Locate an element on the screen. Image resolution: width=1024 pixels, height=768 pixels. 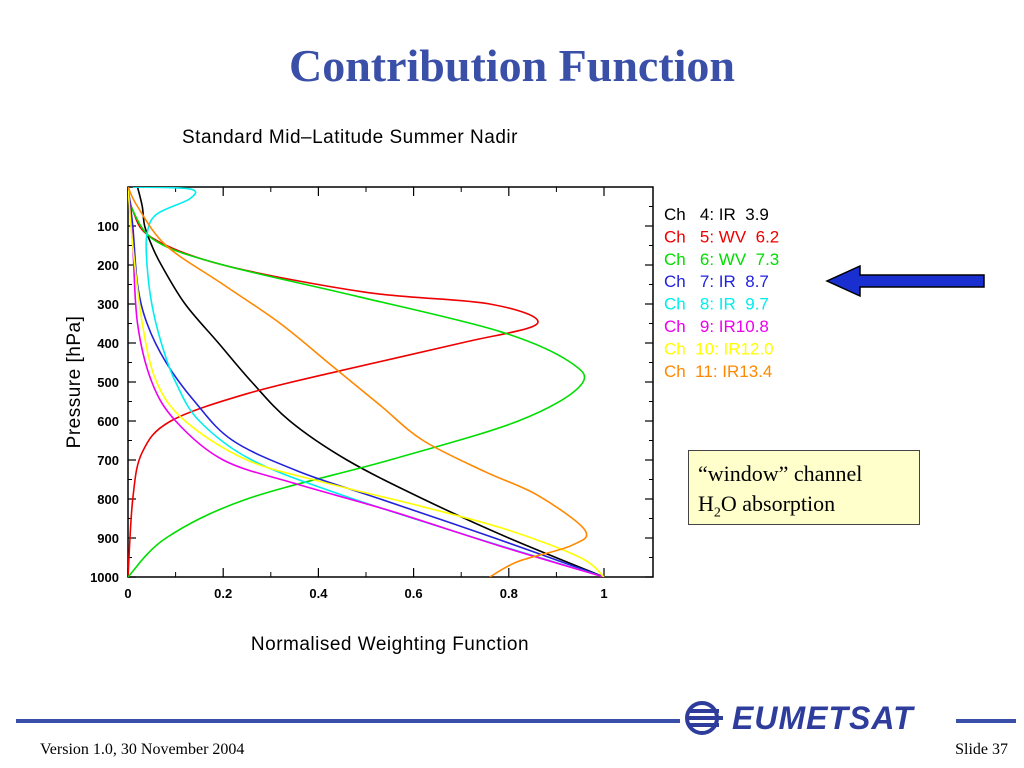
footer-version: Version 1.0, 30 November 2004 is located at coordinates (142, 749).